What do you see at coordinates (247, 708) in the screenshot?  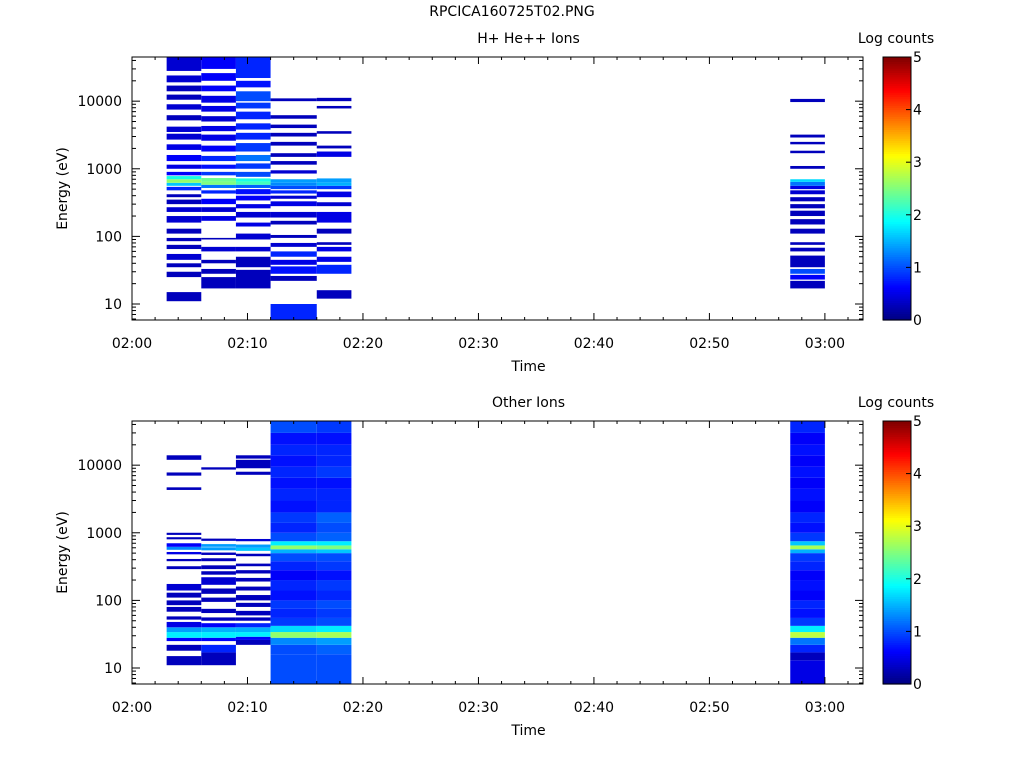 I see `x-tick-label: 02:10` at bounding box center [247, 708].